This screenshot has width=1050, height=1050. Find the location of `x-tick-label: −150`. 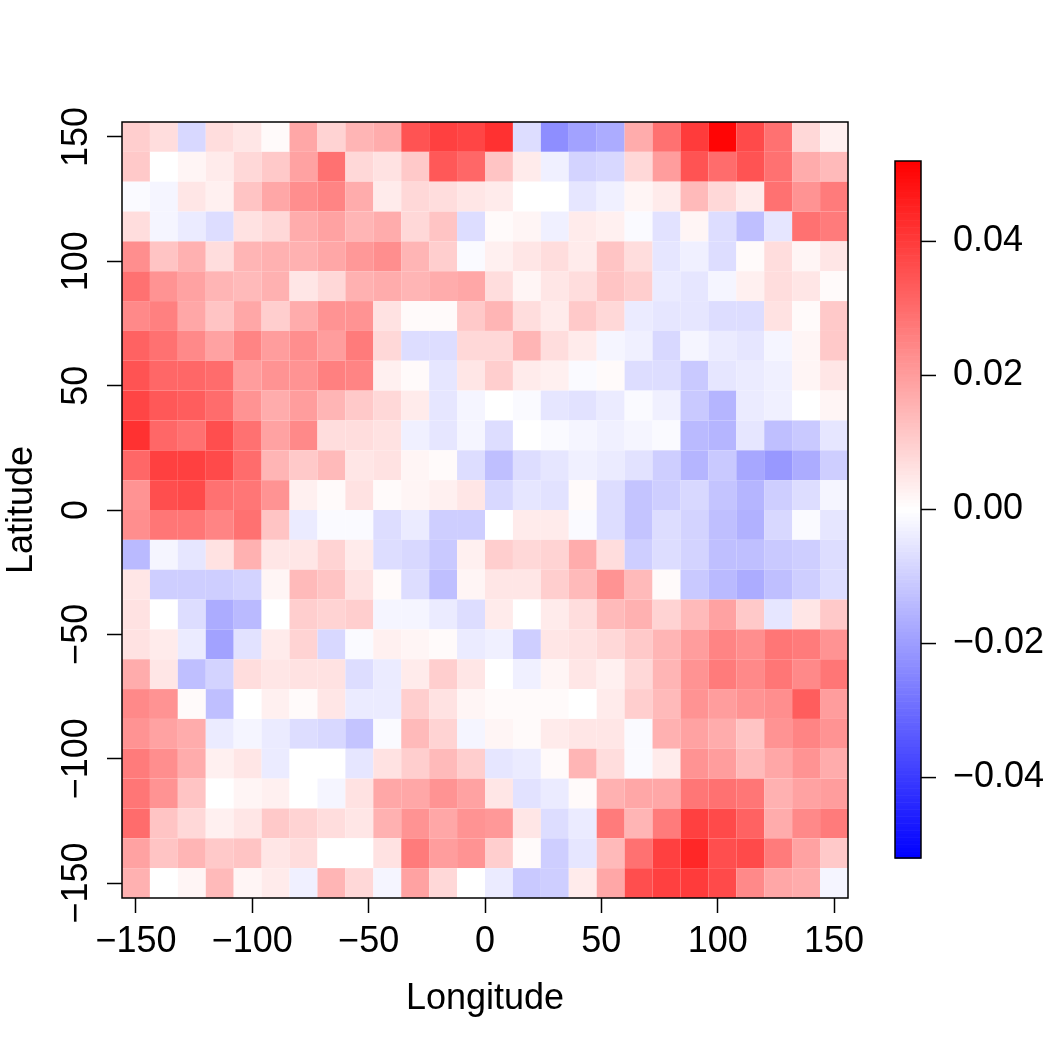

x-tick-label: −150 is located at coordinates (136, 939).